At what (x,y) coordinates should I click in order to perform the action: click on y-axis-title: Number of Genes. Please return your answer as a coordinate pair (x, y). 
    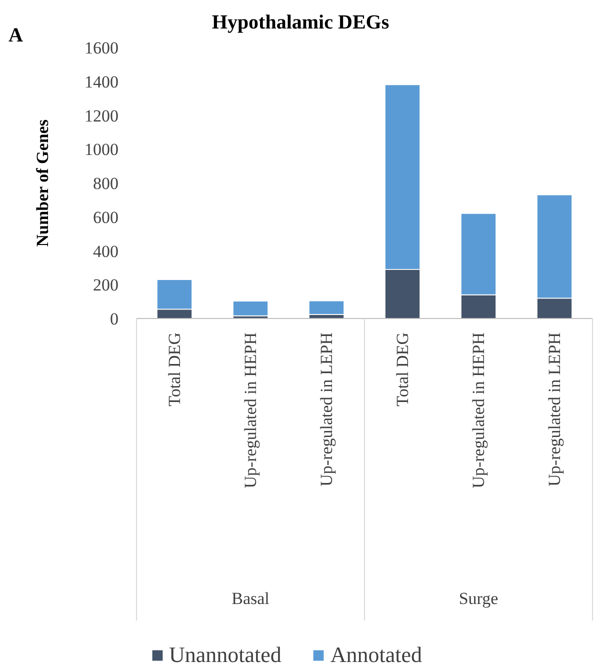
    Looking at the image, I should click on (42, 183).